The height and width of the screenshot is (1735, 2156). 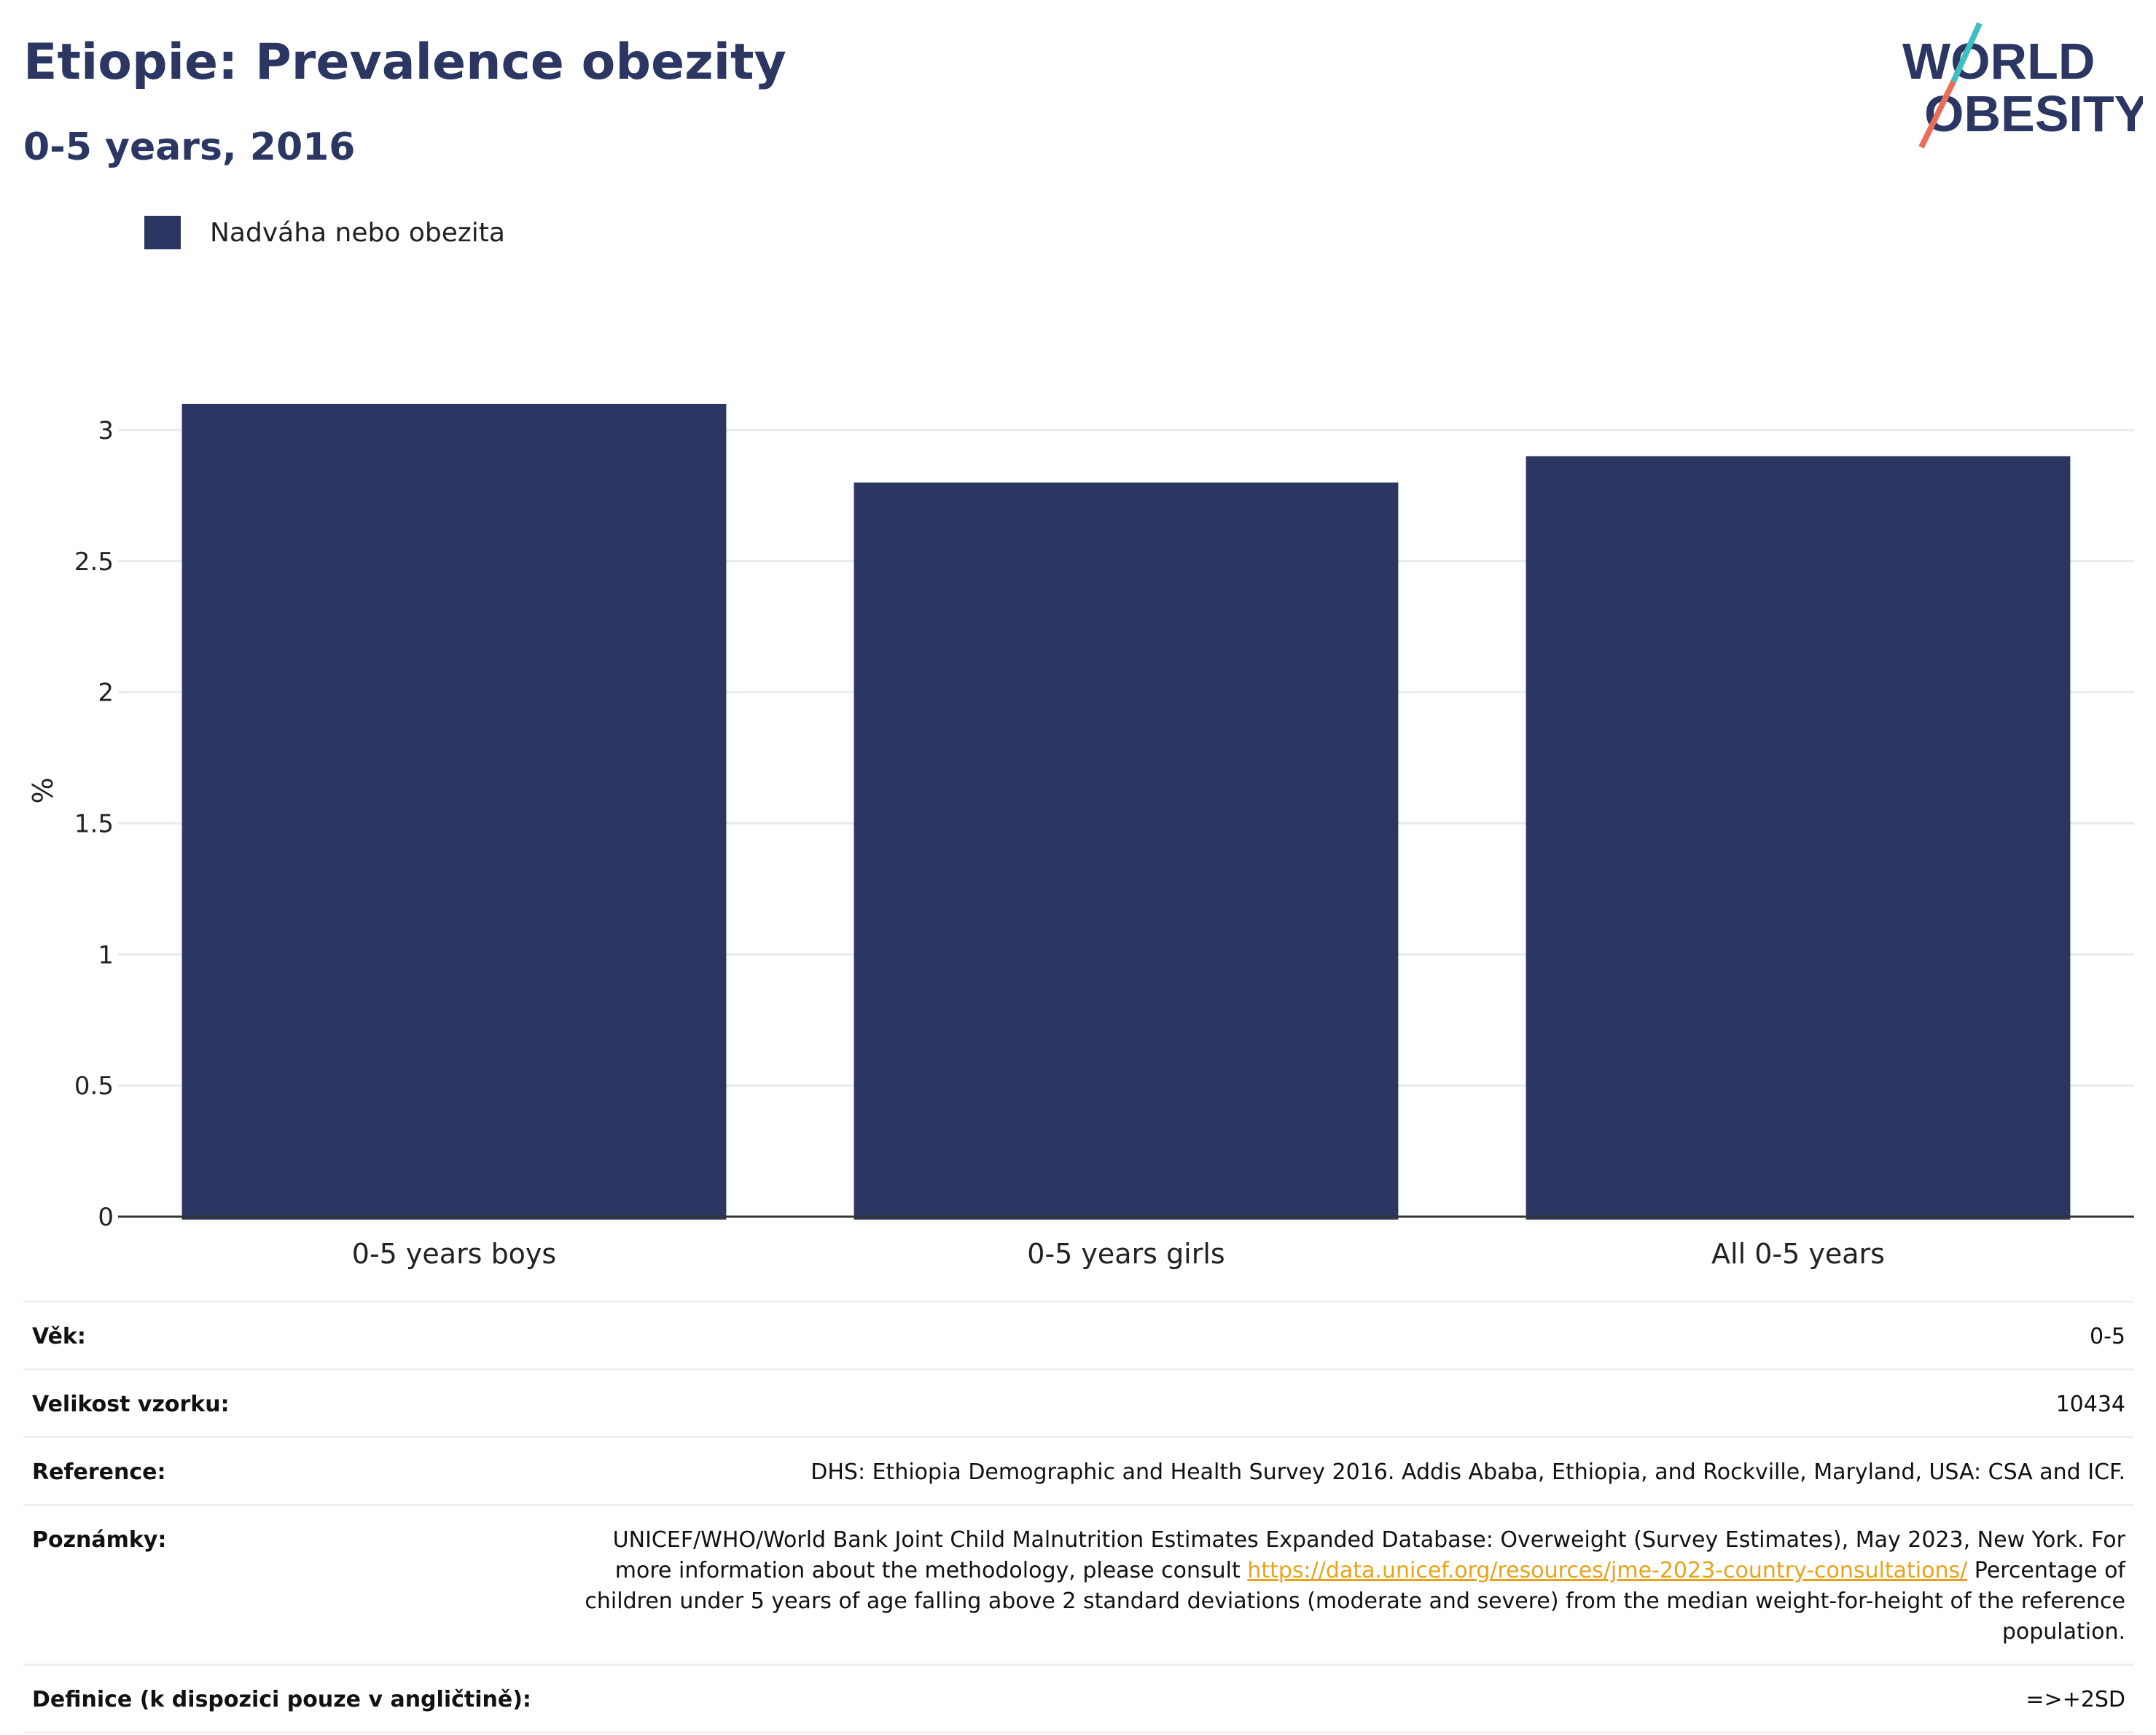 I want to click on y-tick-label: 0.5, so click(x=94, y=1086).